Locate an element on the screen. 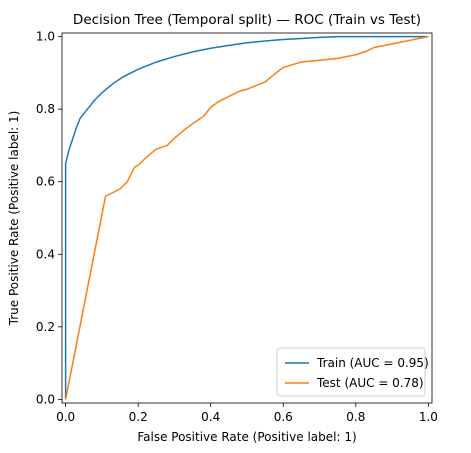  x-axis-ticks: 0.0 0.2 0.4 0.6 0.8 1.0 is located at coordinates (247, 413).